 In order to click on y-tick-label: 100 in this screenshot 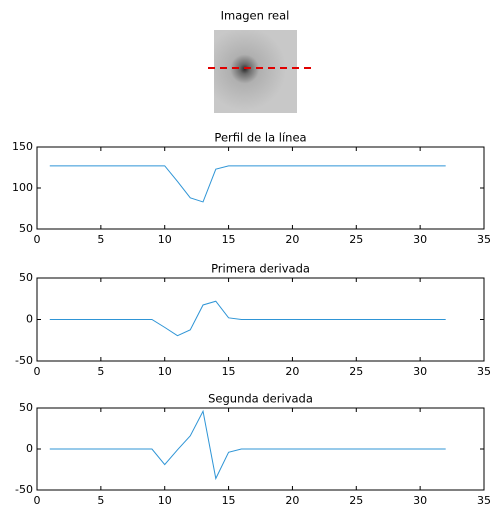, I will do `click(22, 187)`.